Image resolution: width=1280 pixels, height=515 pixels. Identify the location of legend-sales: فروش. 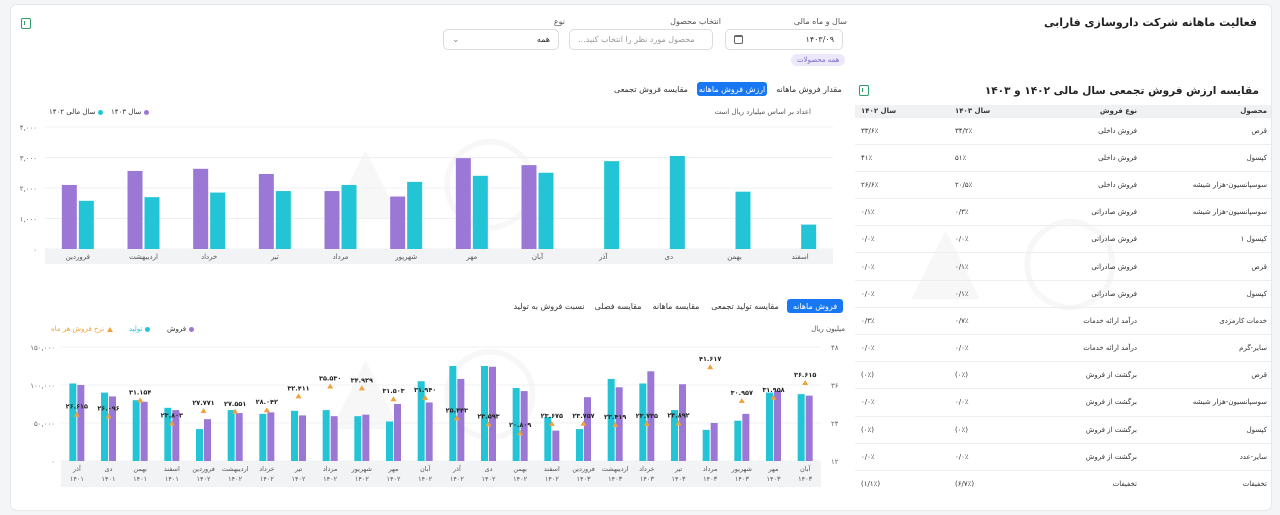
(181, 329).